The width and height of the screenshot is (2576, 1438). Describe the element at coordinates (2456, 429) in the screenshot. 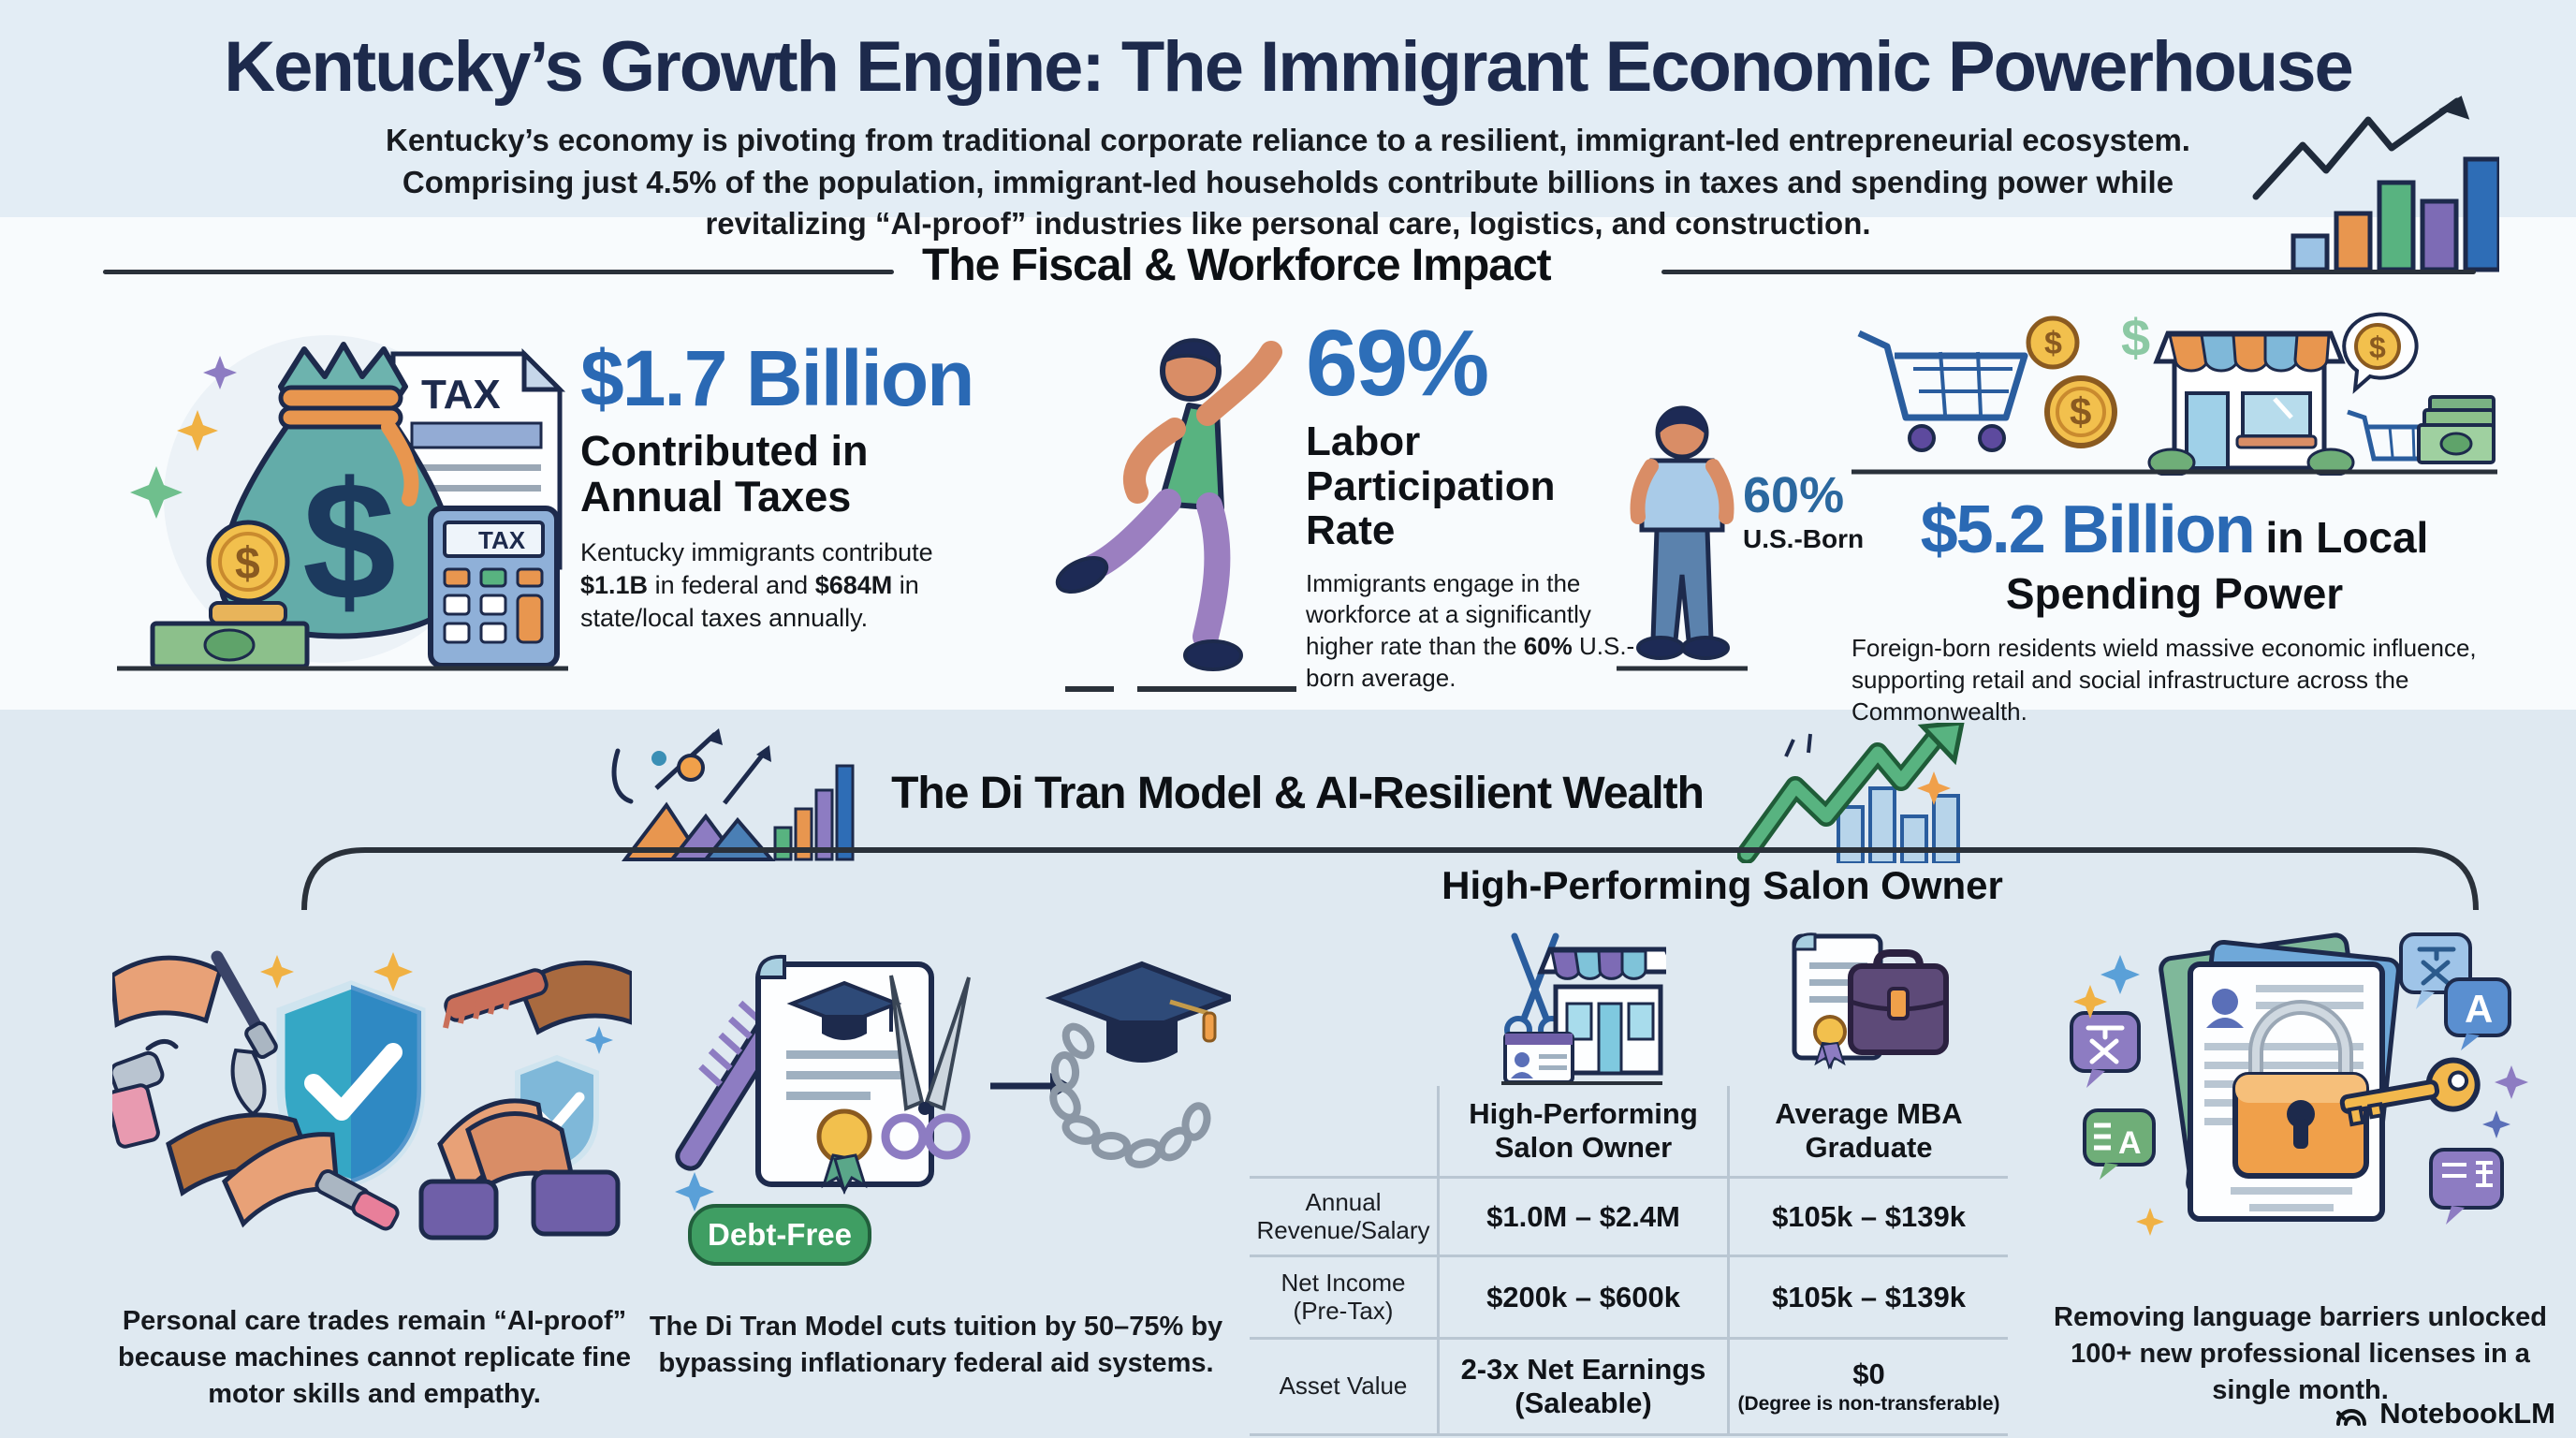

I see `cash-stack-icon` at that location.